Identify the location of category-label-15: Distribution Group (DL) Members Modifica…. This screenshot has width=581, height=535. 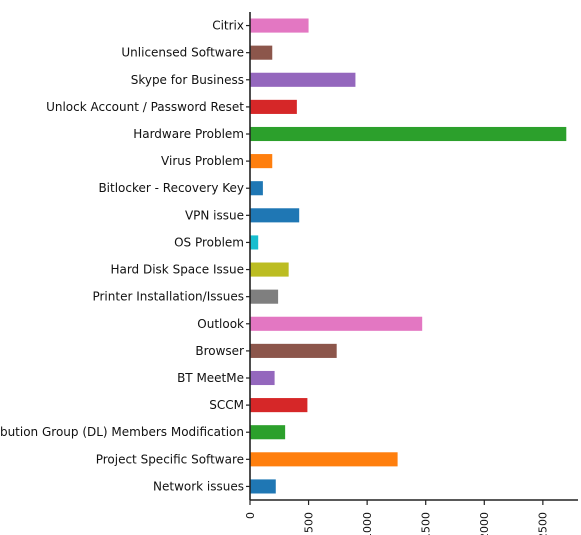
(122, 432).